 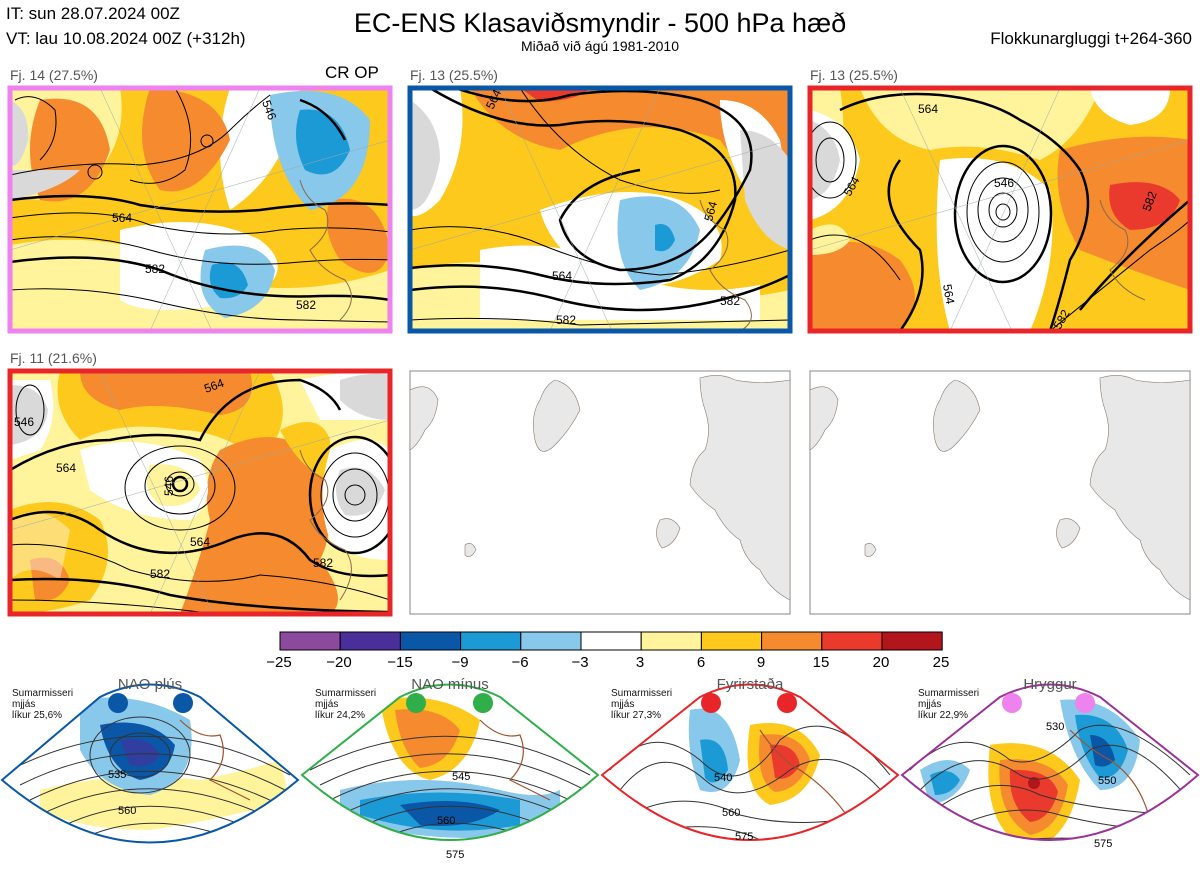 I want to click on colorbar-tick: −6, so click(x=520, y=662).